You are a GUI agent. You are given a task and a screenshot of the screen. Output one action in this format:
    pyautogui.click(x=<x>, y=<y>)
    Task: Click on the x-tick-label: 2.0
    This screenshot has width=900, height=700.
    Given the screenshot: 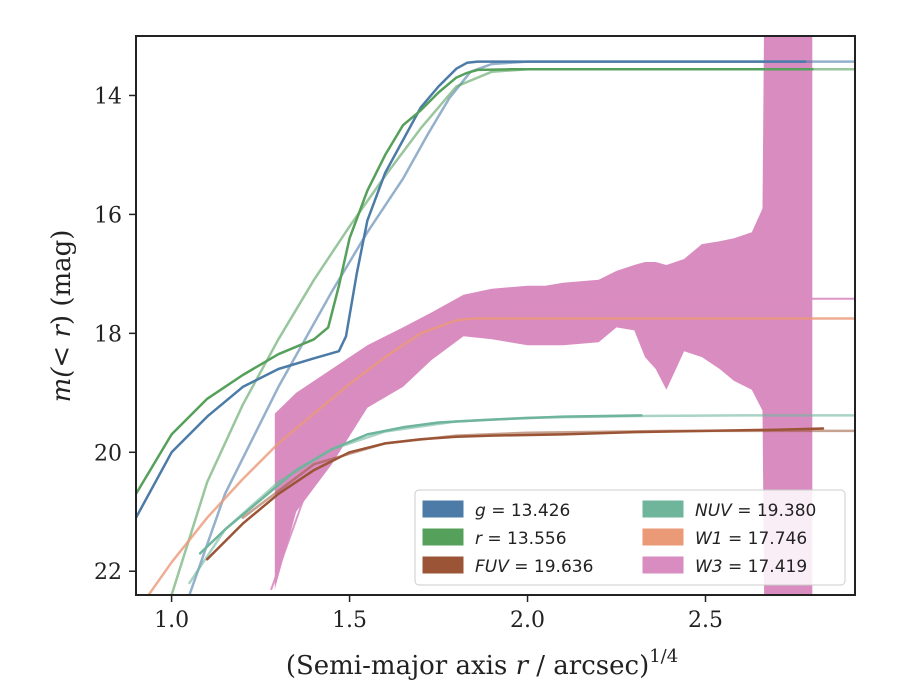 What is the action you would take?
    pyautogui.click(x=527, y=620)
    